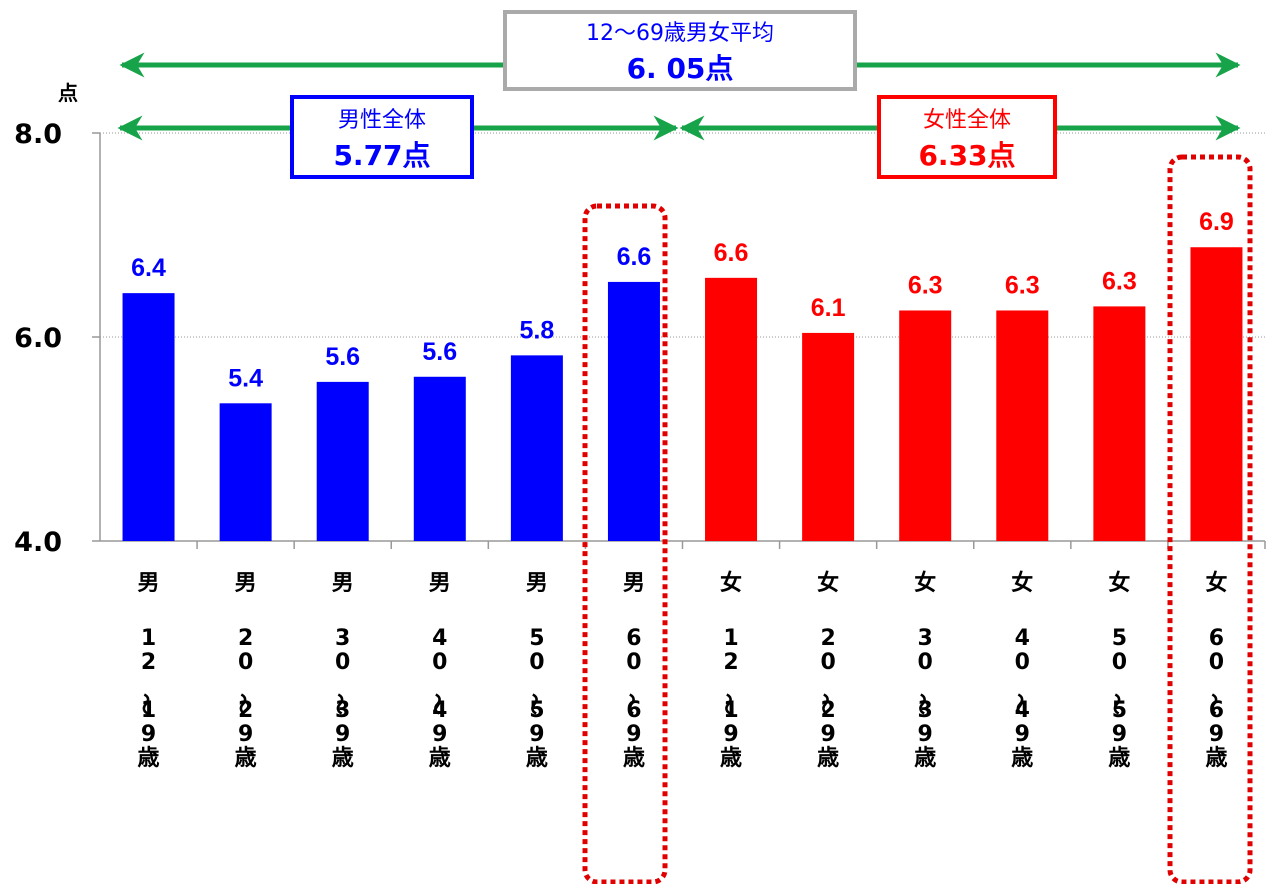  Describe the element at coordinates (38, 542) in the screenshot. I see `y-tick-label: 4.0` at that location.